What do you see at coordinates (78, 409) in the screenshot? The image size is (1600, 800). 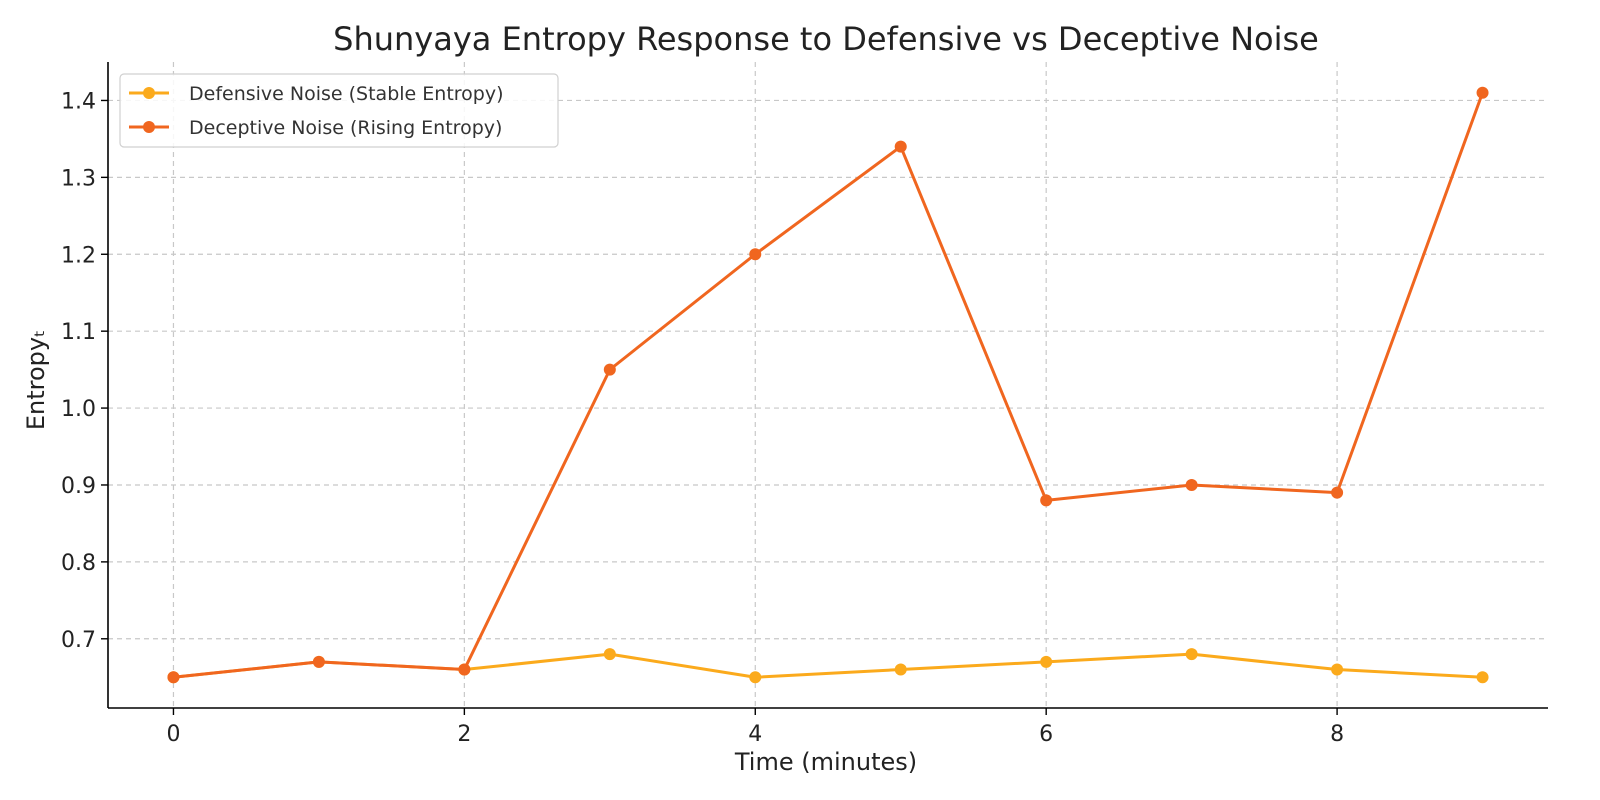 I see `y-tick-label: 1.0` at bounding box center [78, 409].